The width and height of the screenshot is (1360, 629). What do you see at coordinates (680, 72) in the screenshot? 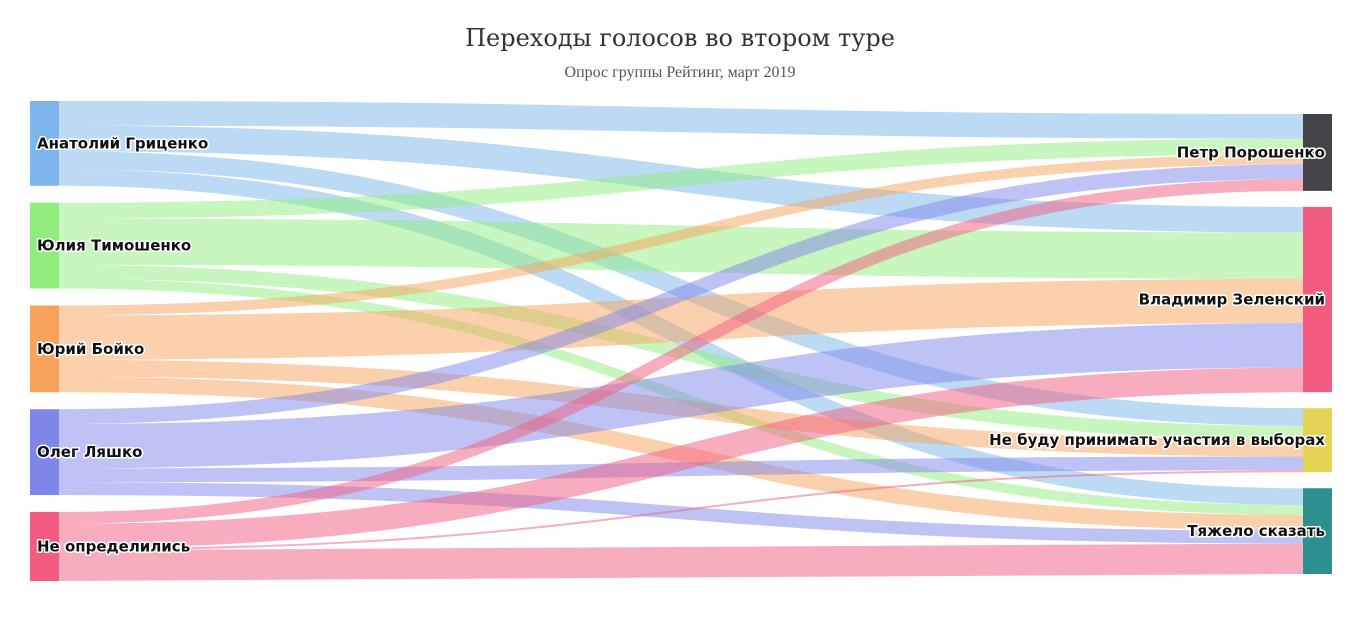
I see `chart-subtitle: Опрос группы Рейтинг, март 2019` at bounding box center [680, 72].